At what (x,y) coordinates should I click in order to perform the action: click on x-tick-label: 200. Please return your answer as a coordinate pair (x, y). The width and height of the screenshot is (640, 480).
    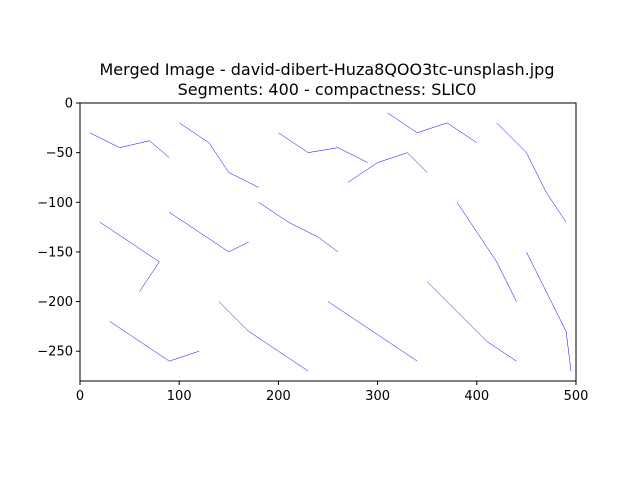
    Looking at the image, I should click on (278, 396).